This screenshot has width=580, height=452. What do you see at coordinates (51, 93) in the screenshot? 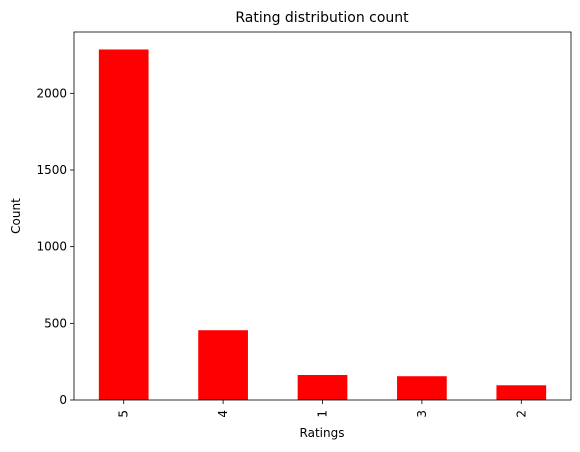
I see `y-tick-label: 2000` at bounding box center [51, 93].